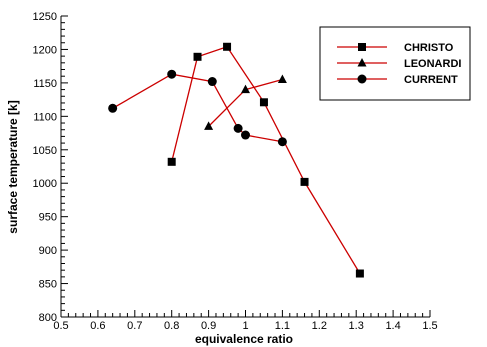 This screenshot has width=487, height=347. I want to click on y-tick-label: 850, so click(48, 285).